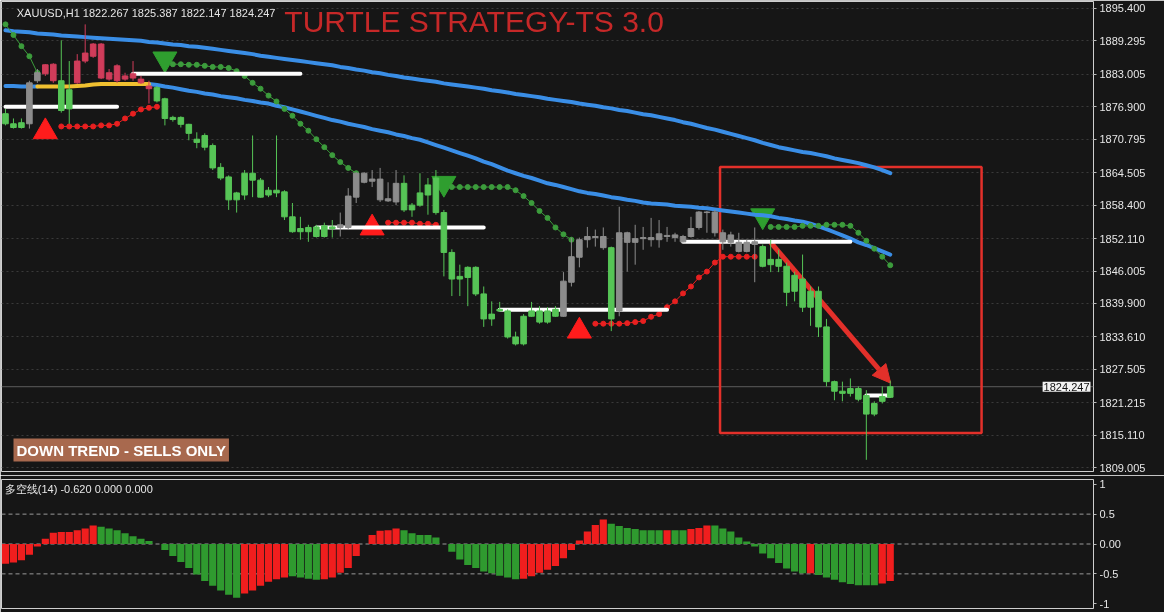  Describe the element at coordinates (1104, 603) in the screenshot. I see `y-tick-label: -1` at that location.